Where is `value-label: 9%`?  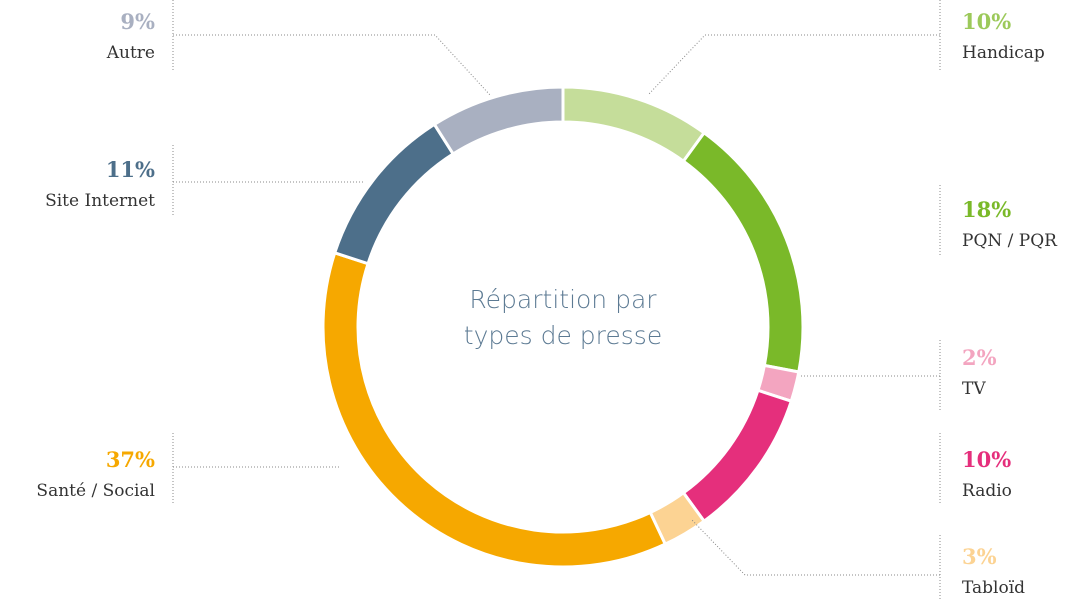
value-label: 9% is located at coordinates (137, 21).